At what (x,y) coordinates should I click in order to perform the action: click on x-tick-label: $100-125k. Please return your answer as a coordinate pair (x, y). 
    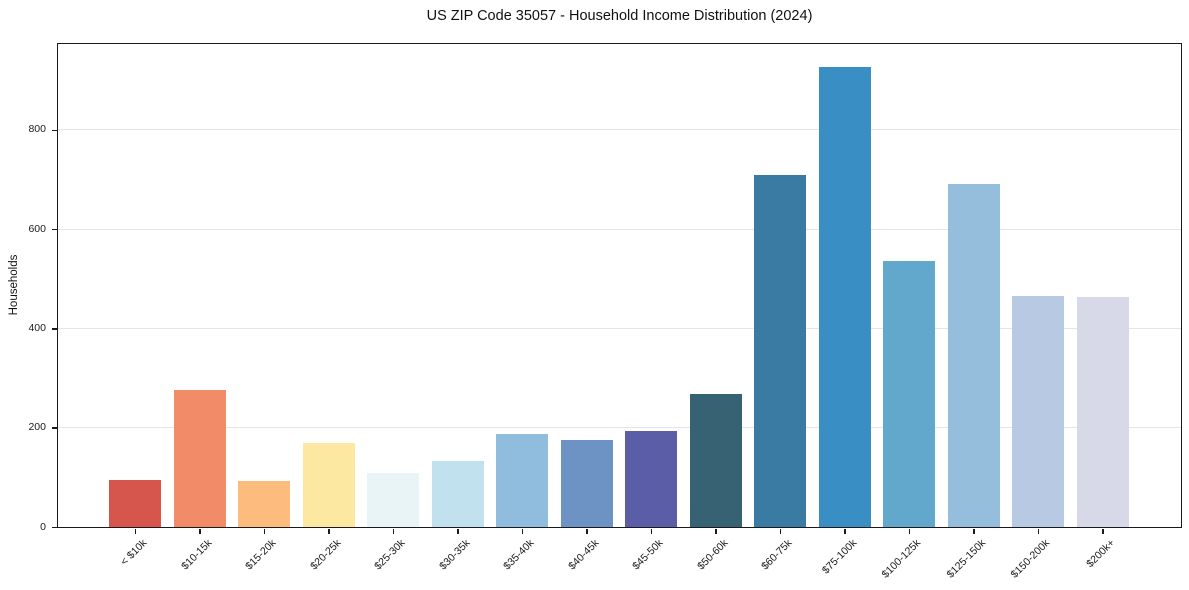
    Looking at the image, I should click on (901, 559).